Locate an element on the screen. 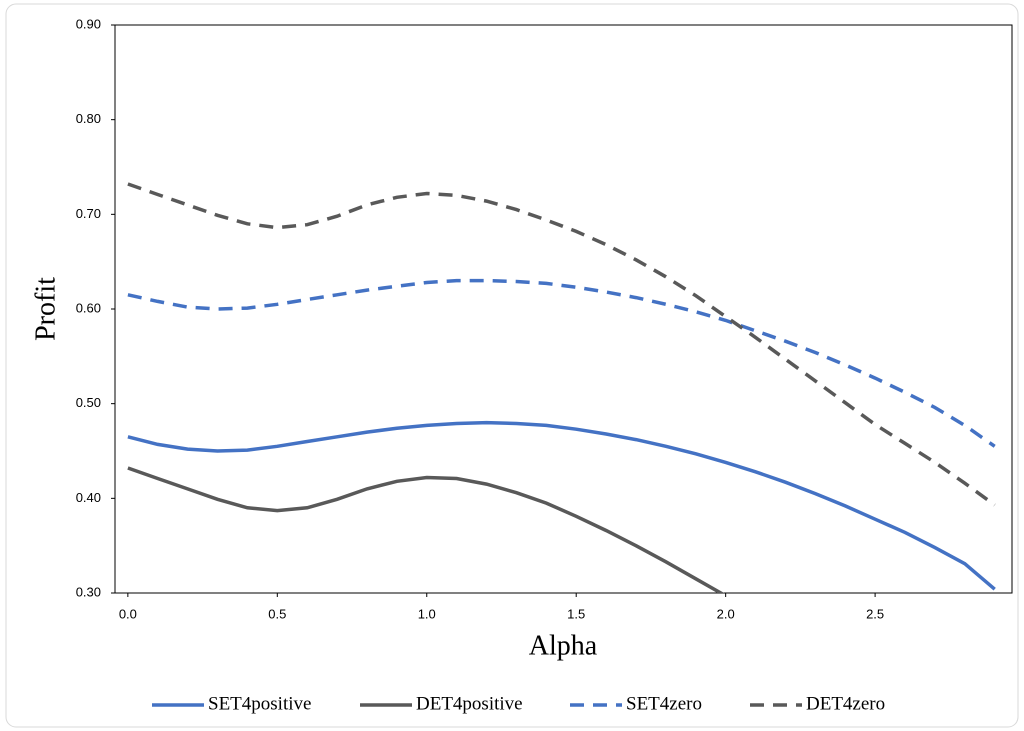  y-tick-label: 0.90 is located at coordinates (88, 23).